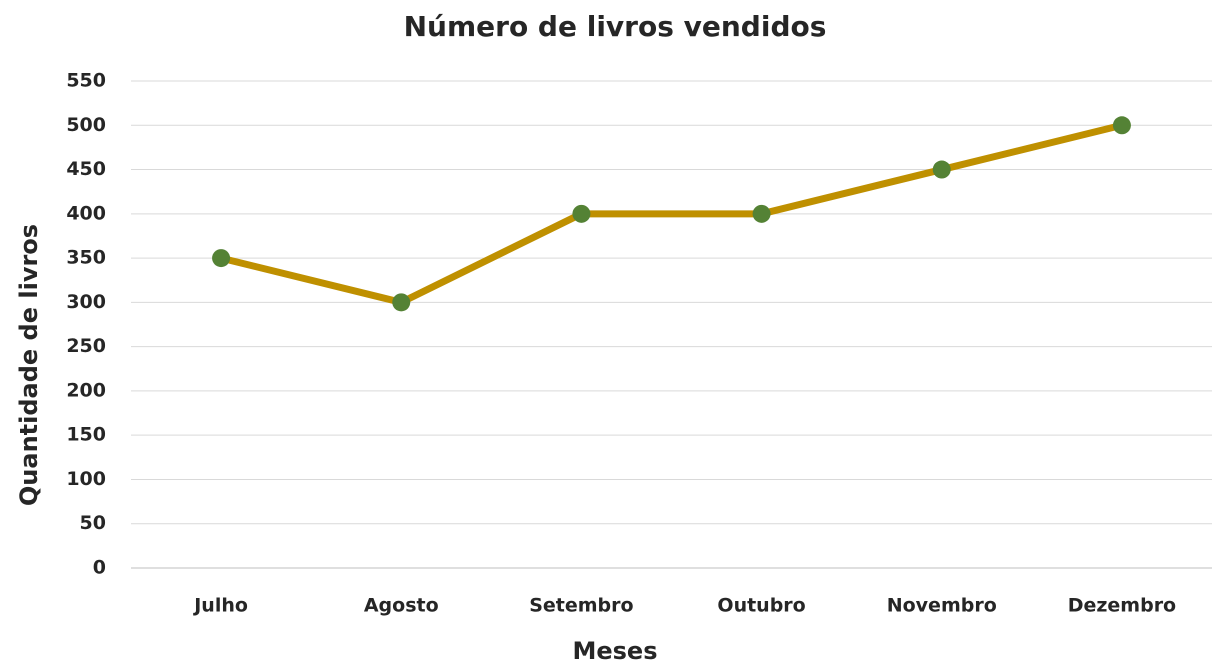 The image size is (1212, 667). I want to click on x-tick-label: Novembro, so click(942, 606).